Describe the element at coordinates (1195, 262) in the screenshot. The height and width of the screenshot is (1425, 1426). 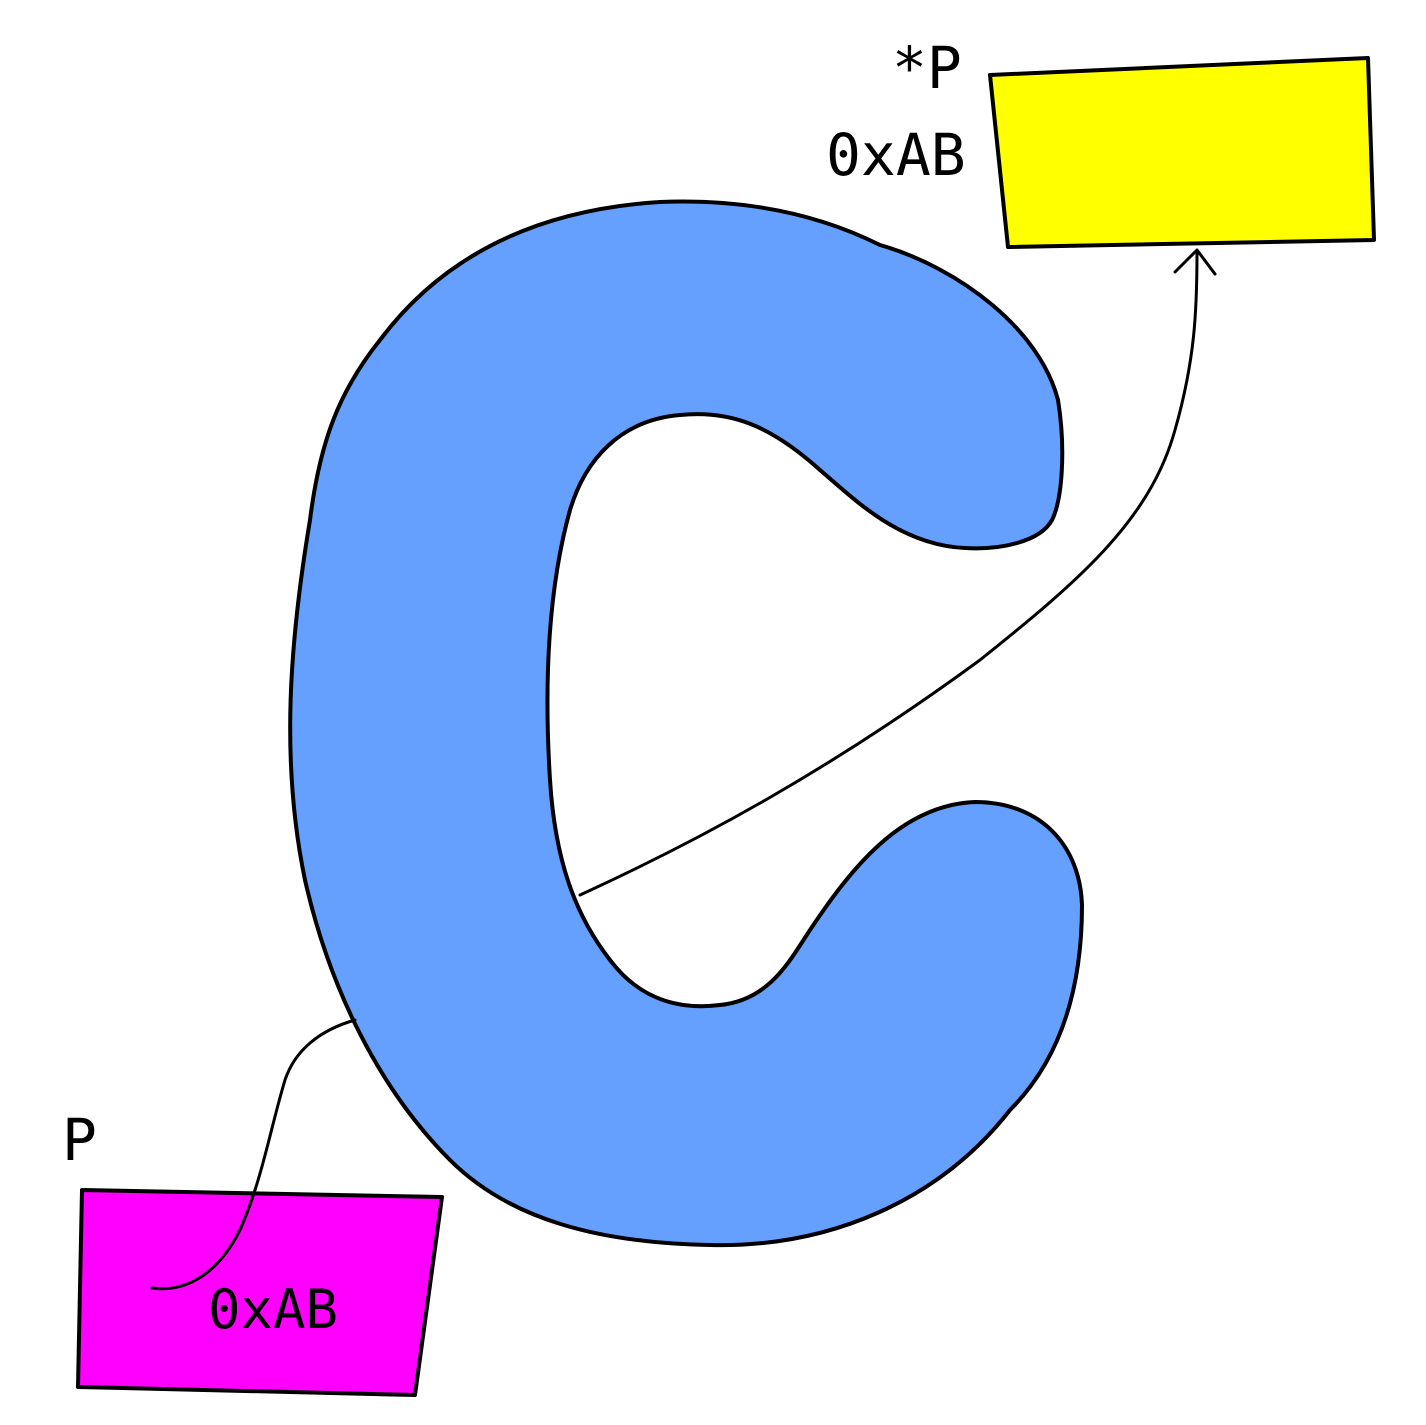
I see `arrow-head-icon` at that location.